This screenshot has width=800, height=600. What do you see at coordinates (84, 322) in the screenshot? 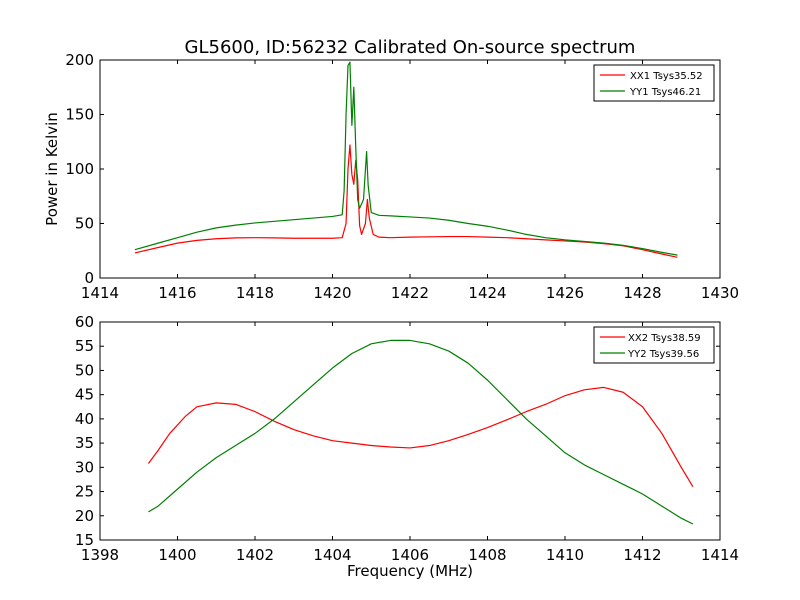
I see `bottom-y-tick-label: 60` at bounding box center [84, 322].